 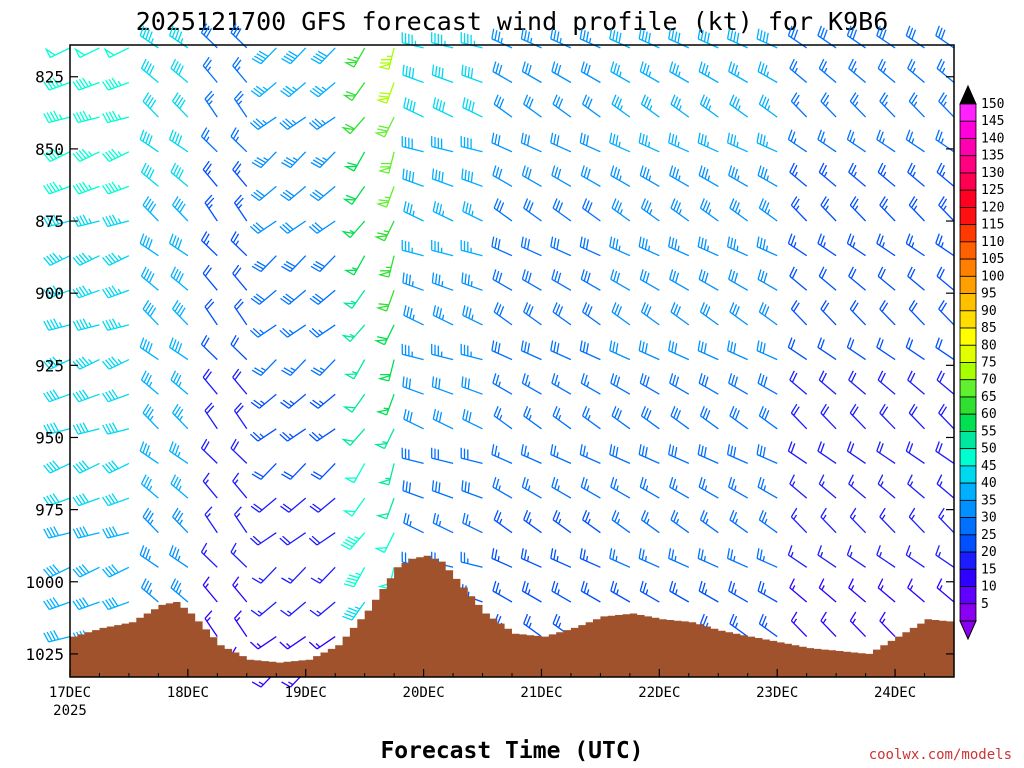 I want to click on colorbar-label: 75, so click(x=989, y=363).